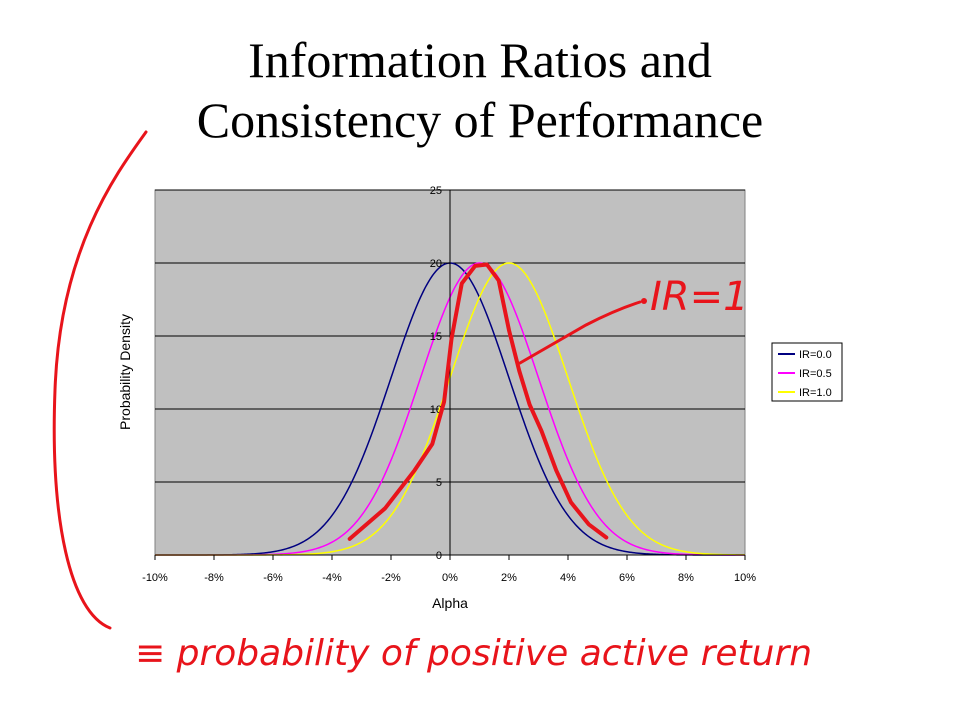 The image size is (960, 720). What do you see at coordinates (125, 372) in the screenshot?
I see `y-axis-title: Probability Density` at bounding box center [125, 372].